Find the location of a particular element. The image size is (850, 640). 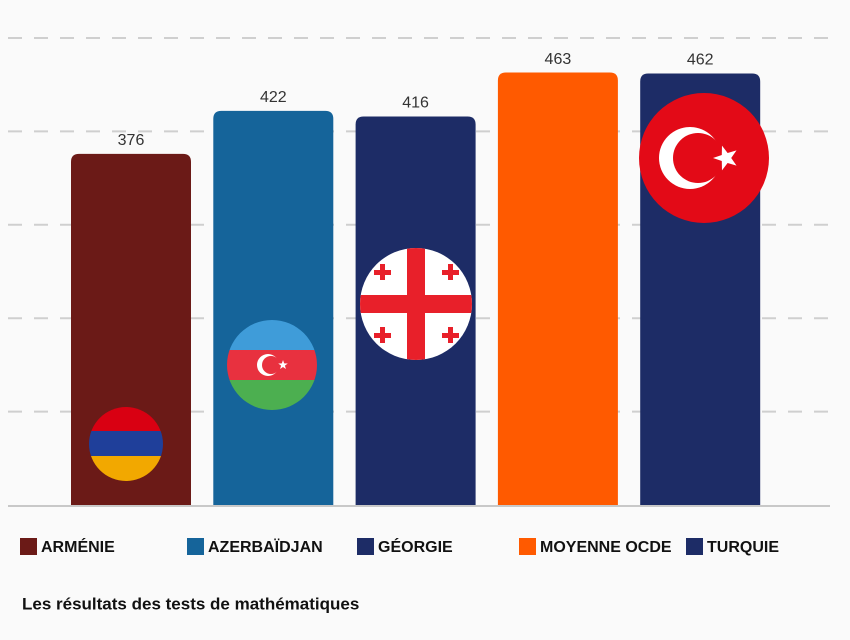

value-label: 422 is located at coordinates (273, 97).